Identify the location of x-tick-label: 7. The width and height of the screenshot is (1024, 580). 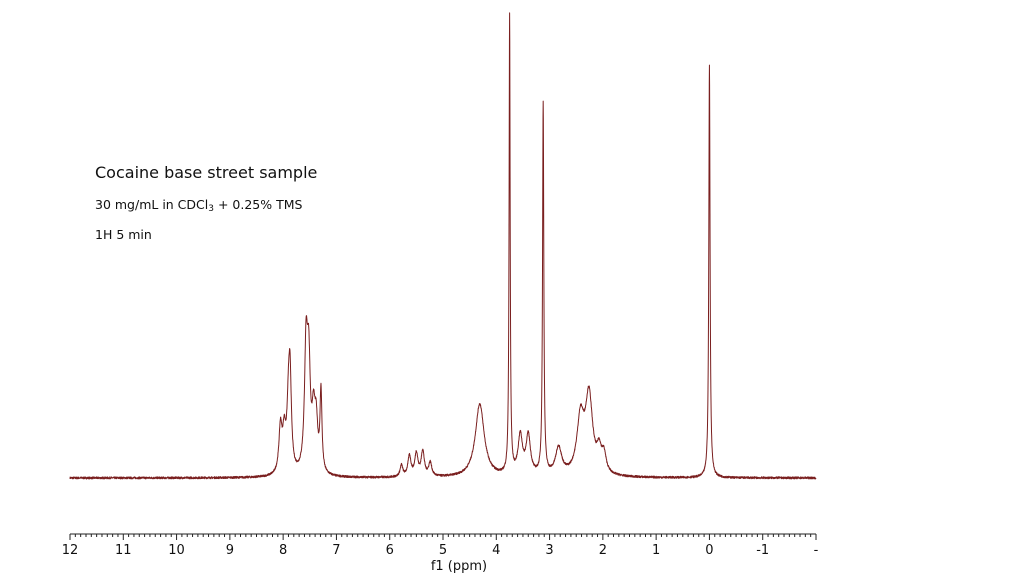
(336, 550).